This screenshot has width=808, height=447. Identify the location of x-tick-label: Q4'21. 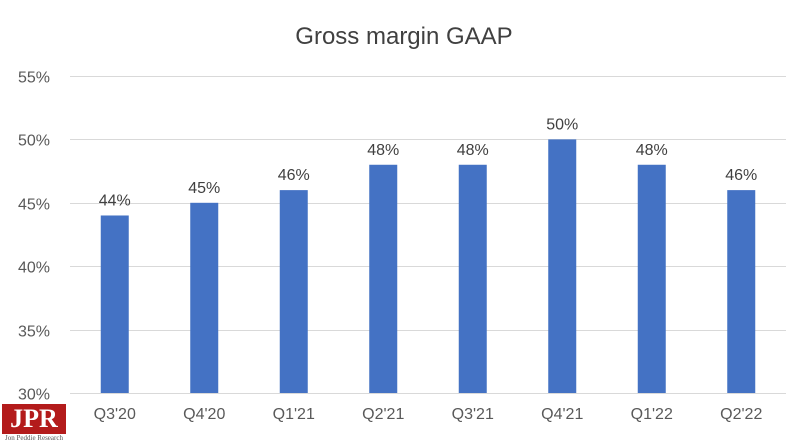
(562, 414).